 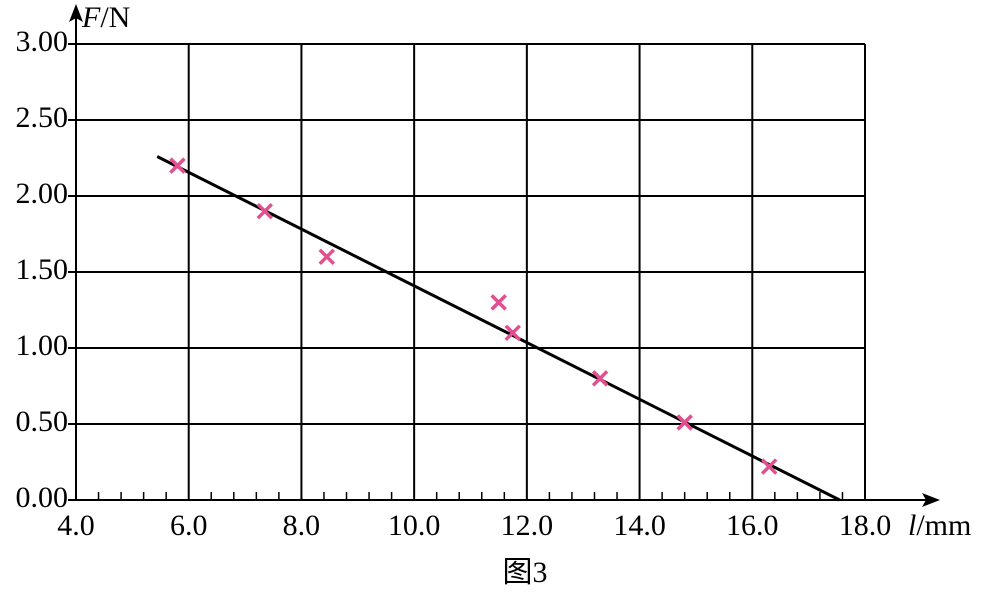 I want to click on x-unit: /mm, so click(x=943, y=525).